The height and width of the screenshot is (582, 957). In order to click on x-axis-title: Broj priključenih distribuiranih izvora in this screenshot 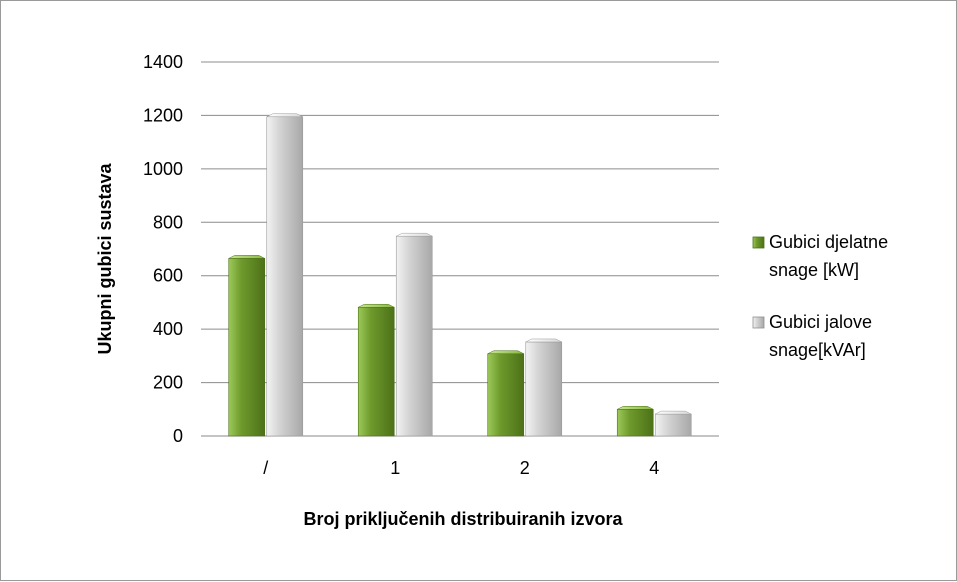, I will do `click(463, 519)`.